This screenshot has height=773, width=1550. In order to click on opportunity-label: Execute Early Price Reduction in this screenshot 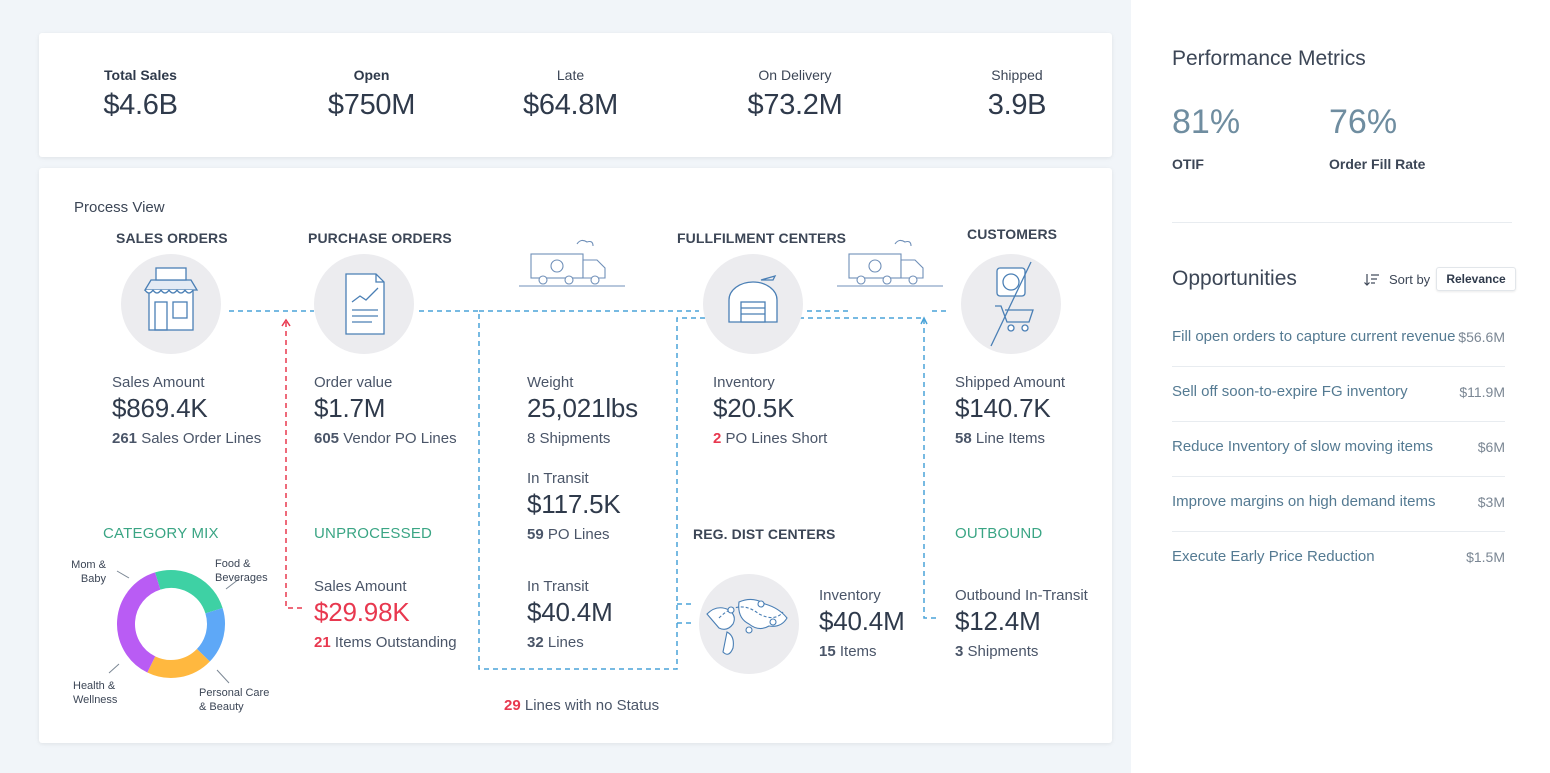, I will do `click(1273, 556)`.